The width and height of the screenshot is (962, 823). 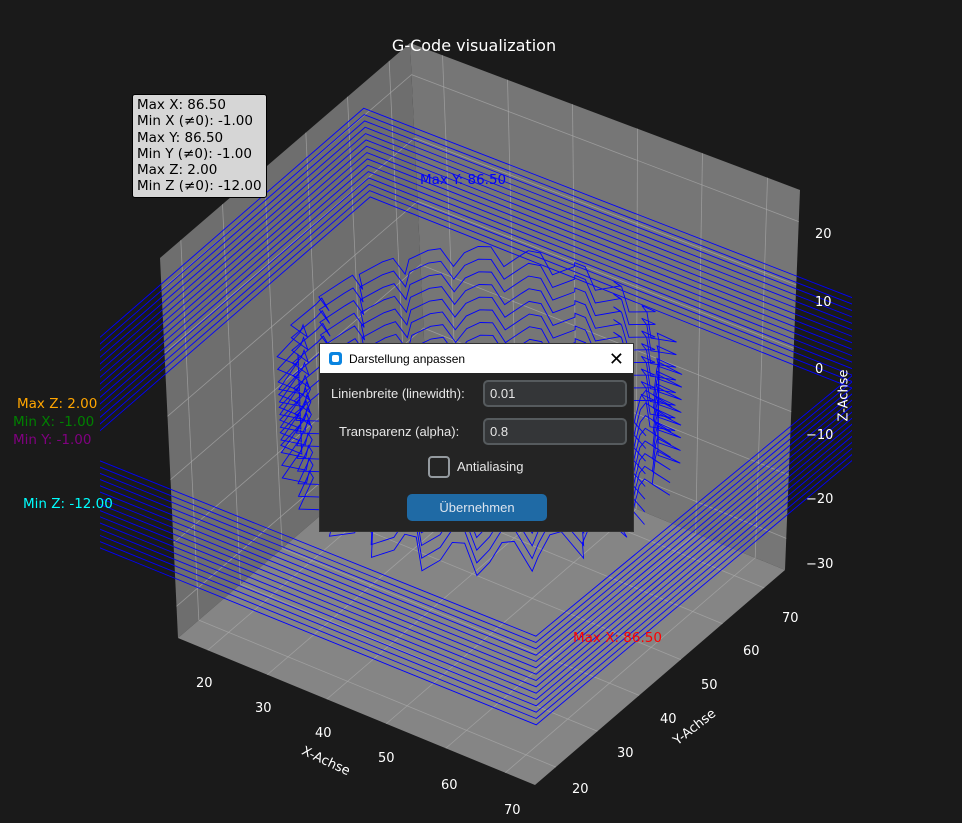 What do you see at coordinates (181, 105) in the screenshot?
I see `stat-line: Max X: 86.50` at bounding box center [181, 105].